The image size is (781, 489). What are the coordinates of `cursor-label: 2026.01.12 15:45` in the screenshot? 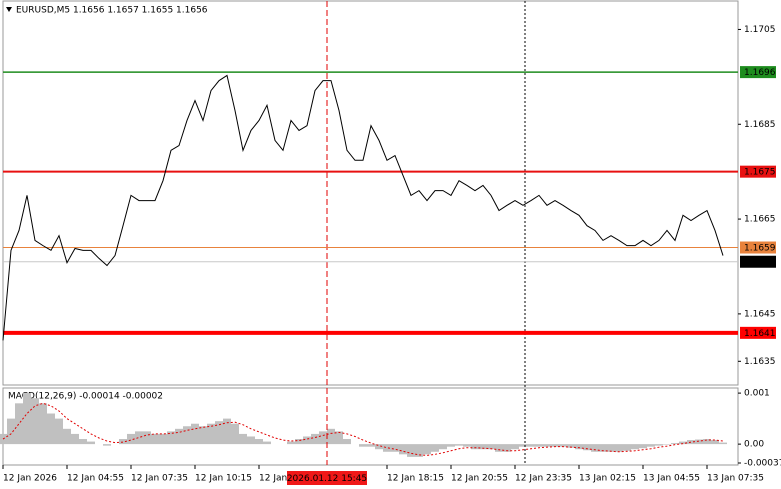 It's located at (327, 479).